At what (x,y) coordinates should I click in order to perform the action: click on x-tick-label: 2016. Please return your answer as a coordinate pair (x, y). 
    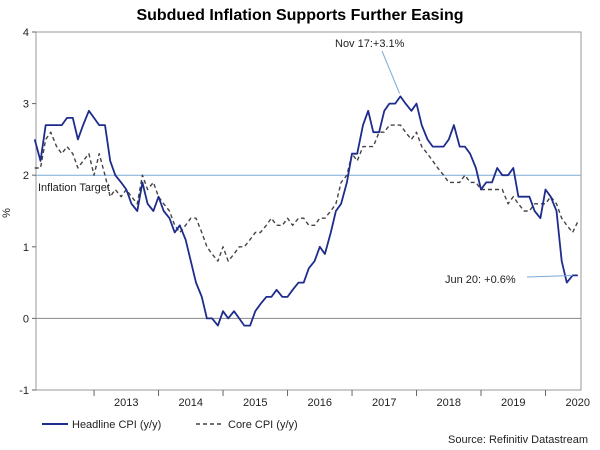
    Looking at the image, I should click on (320, 403).